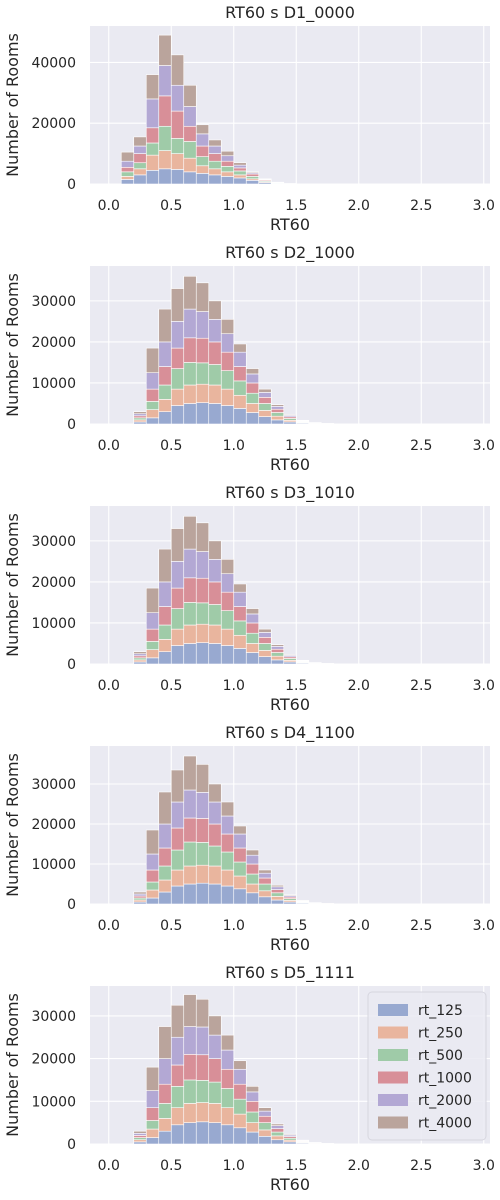  I want to click on y-tick-label: 20000, so click(53, 583).